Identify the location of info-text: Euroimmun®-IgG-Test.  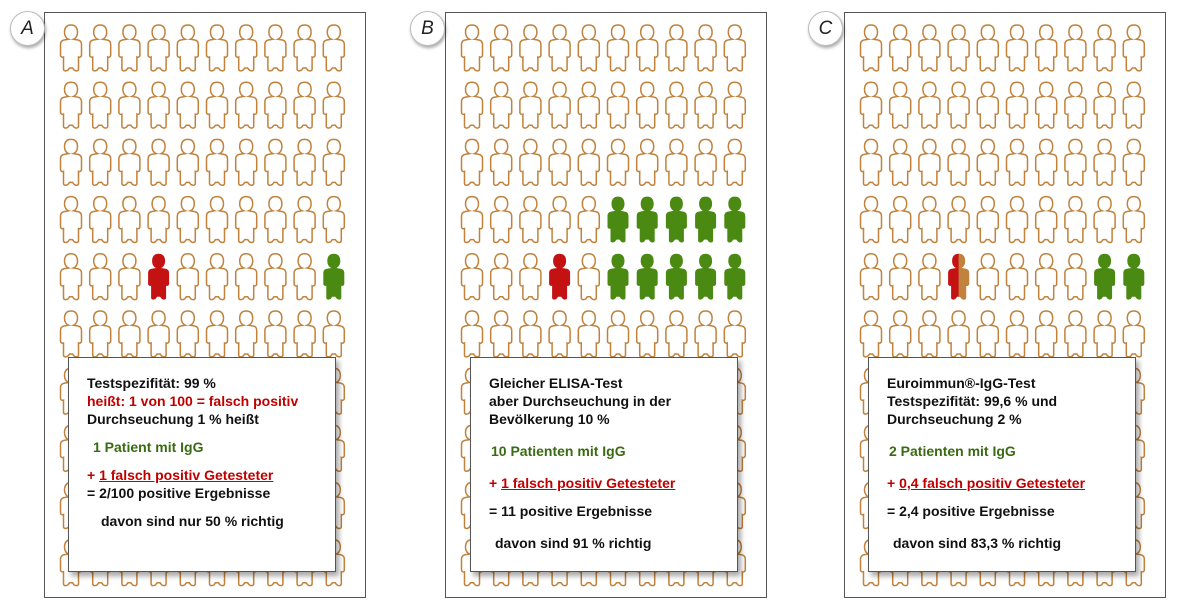
(961, 383).